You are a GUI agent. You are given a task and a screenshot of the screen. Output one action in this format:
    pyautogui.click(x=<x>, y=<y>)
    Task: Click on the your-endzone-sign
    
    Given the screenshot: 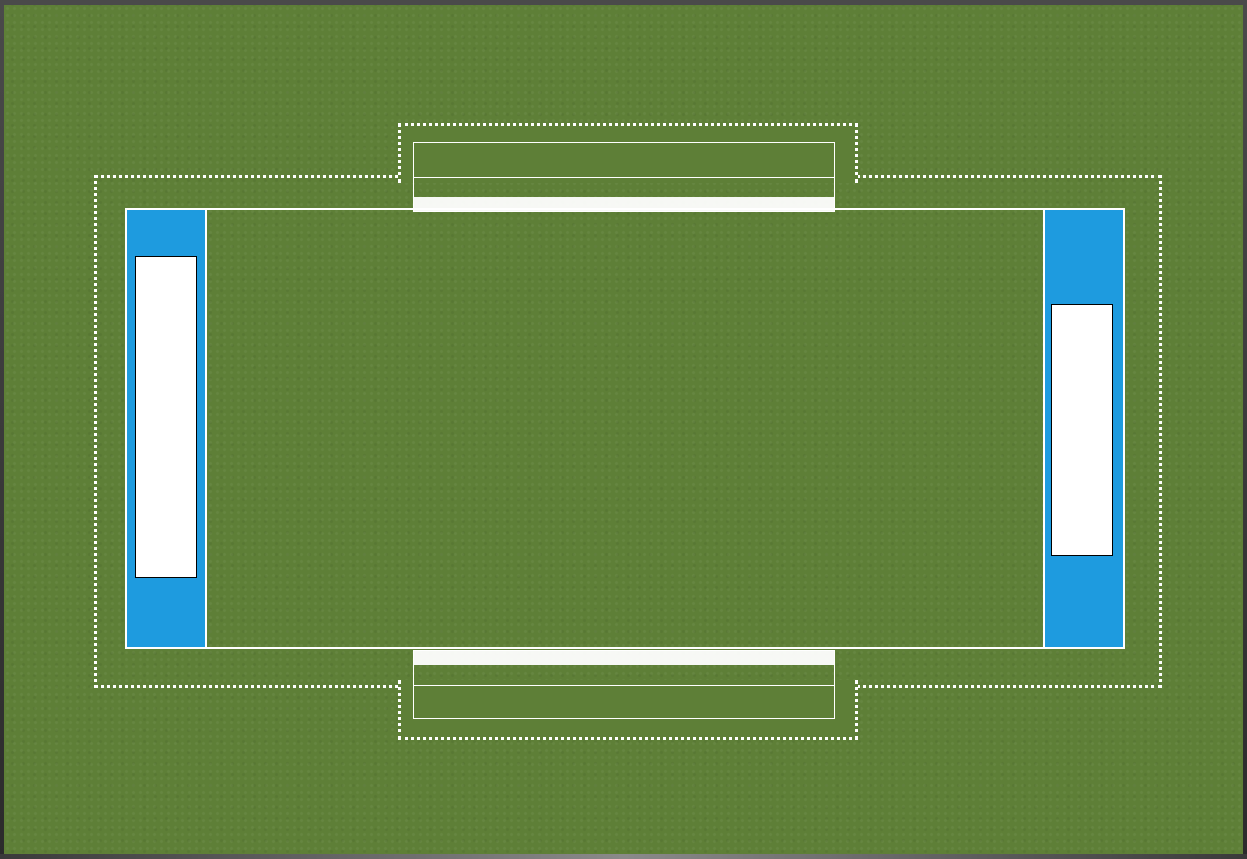 What is the action you would take?
    pyautogui.click(x=1082, y=430)
    